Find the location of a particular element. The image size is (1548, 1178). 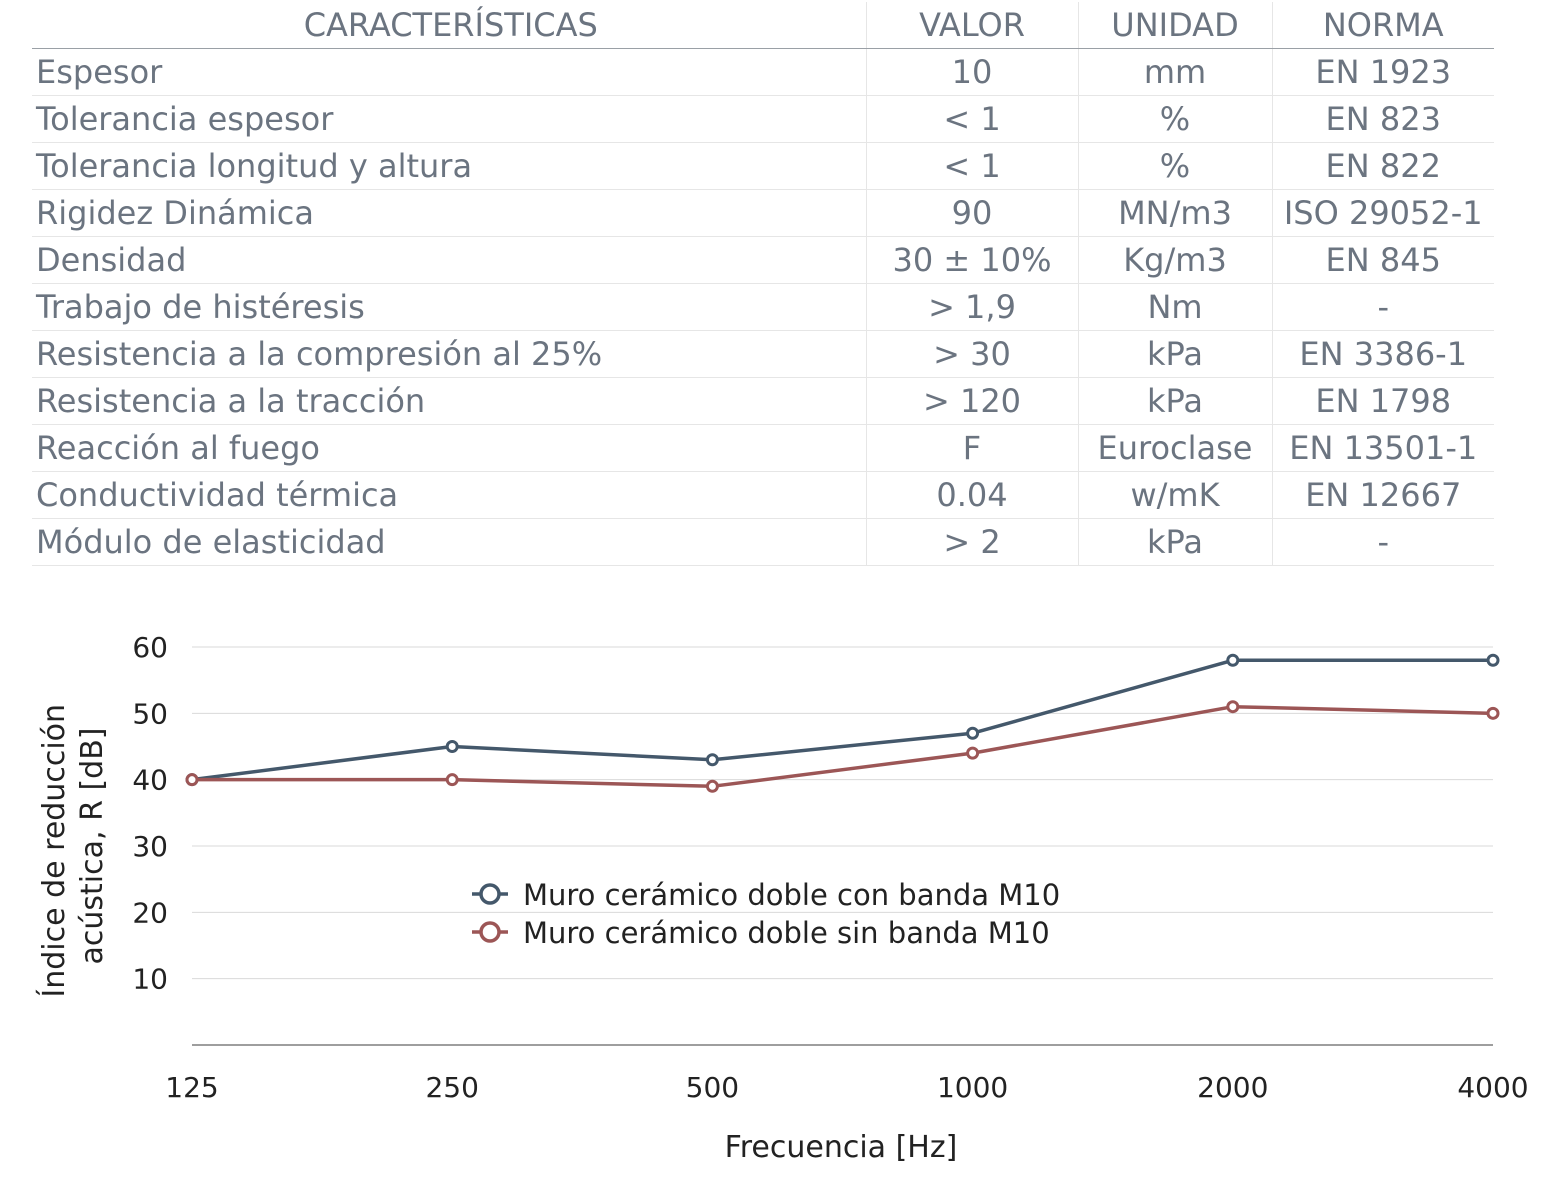

standard-cell: EN 845 is located at coordinates (1382, 260).